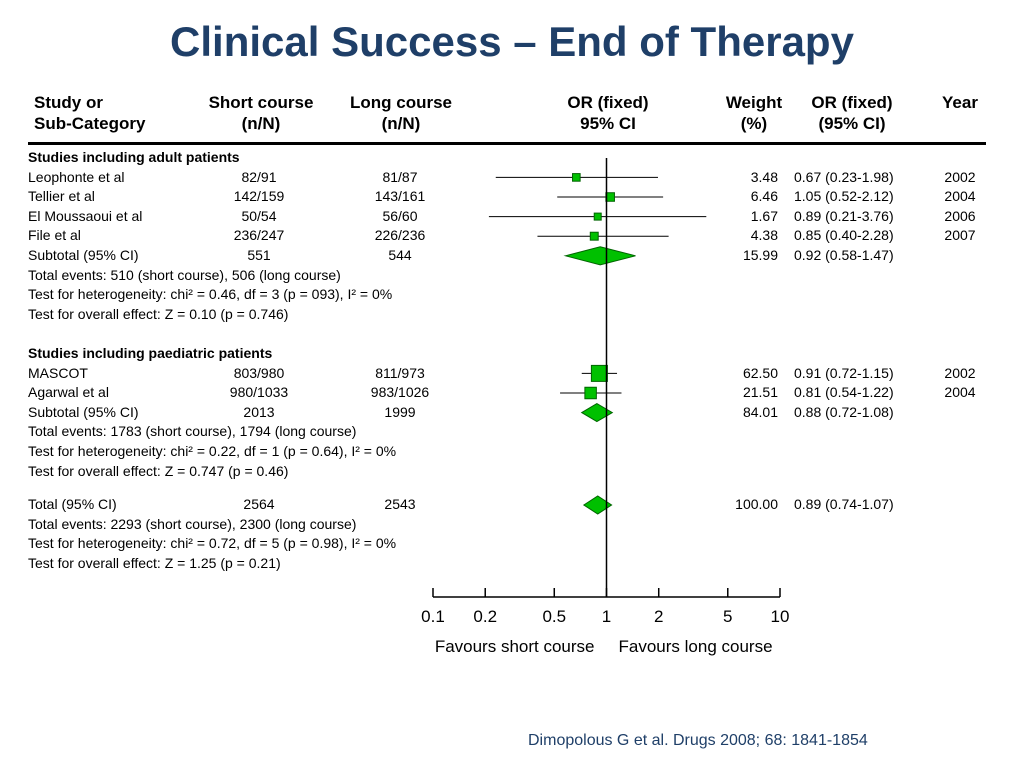  I want to click on study-name: Tellier et al, so click(61, 196).